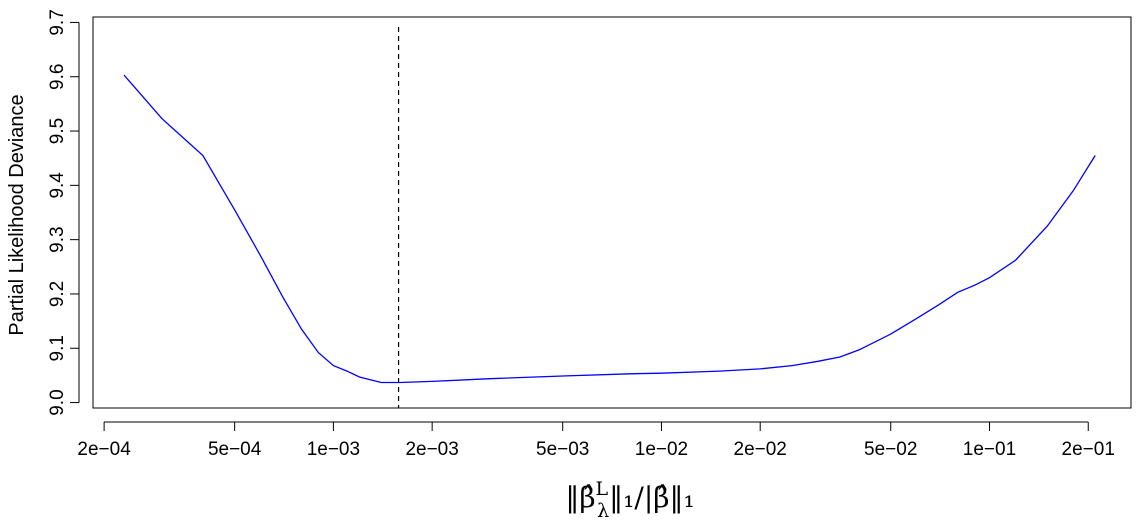 This screenshot has height=522, width=1140. I want to click on x-tick-label: 1e−01, so click(989, 449).